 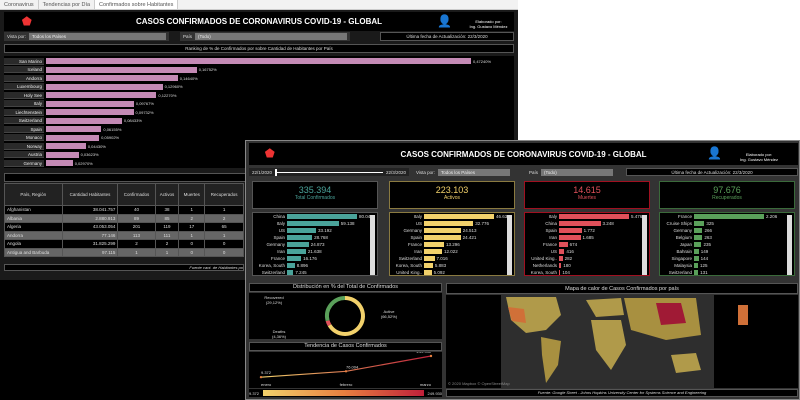 What do you see at coordinates (279, 216) in the screenshot?
I see `country-name: China` at bounding box center [279, 216].